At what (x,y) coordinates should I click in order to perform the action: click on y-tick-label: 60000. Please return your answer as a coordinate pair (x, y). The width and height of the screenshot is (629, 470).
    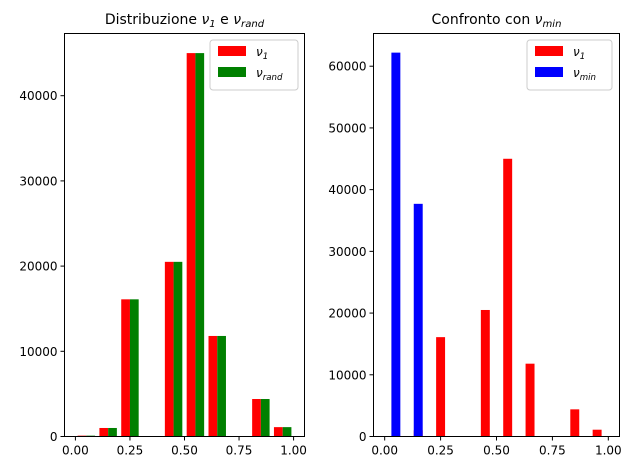
    Looking at the image, I should click on (347, 67).